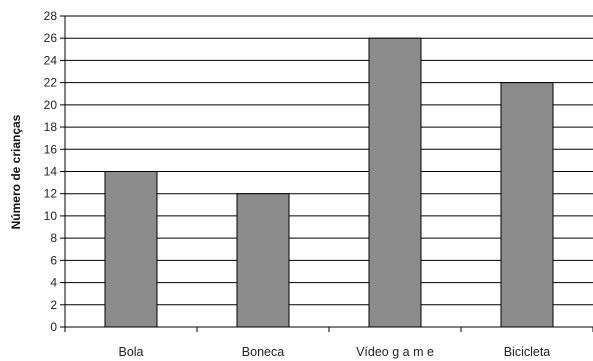 The image size is (593, 361). What do you see at coordinates (53, 305) in the screenshot?
I see `y-tick-label: 2` at bounding box center [53, 305].